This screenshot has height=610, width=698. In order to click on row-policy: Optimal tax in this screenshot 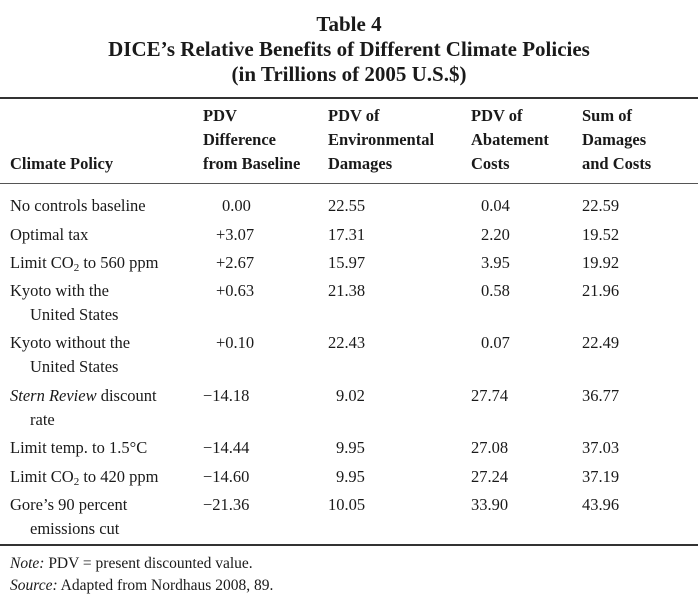, I will do `click(49, 234)`.